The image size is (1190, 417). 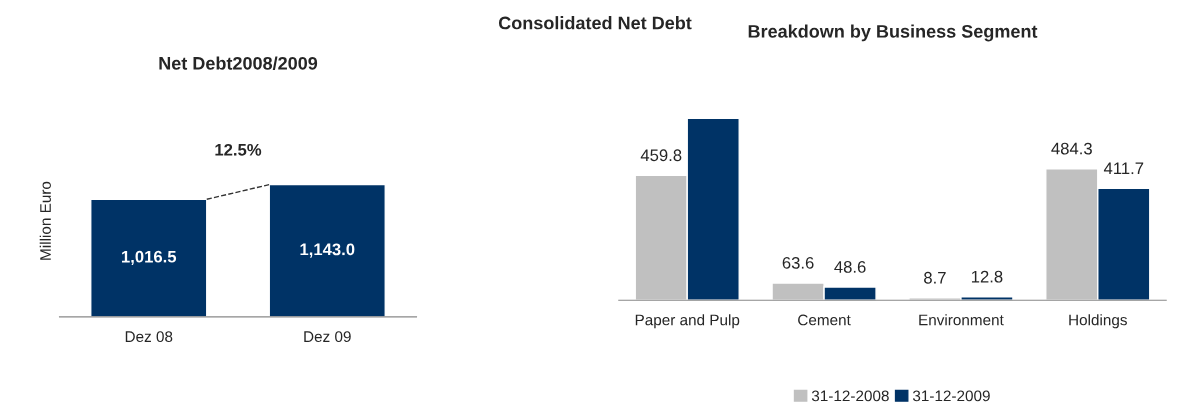 I want to click on chart-title: Breakdown by Business Segment, so click(x=893, y=33).